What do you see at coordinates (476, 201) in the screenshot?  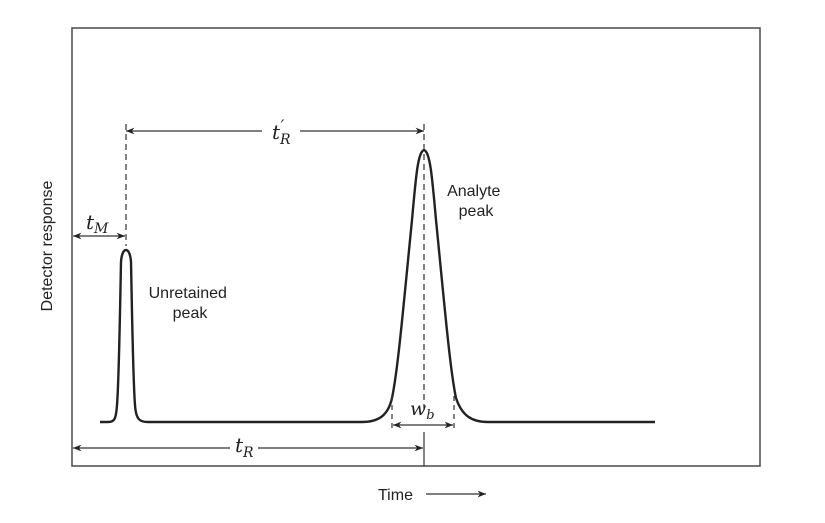 I see `analyte-peak-label: Analyte peak` at bounding box center [476, 201].